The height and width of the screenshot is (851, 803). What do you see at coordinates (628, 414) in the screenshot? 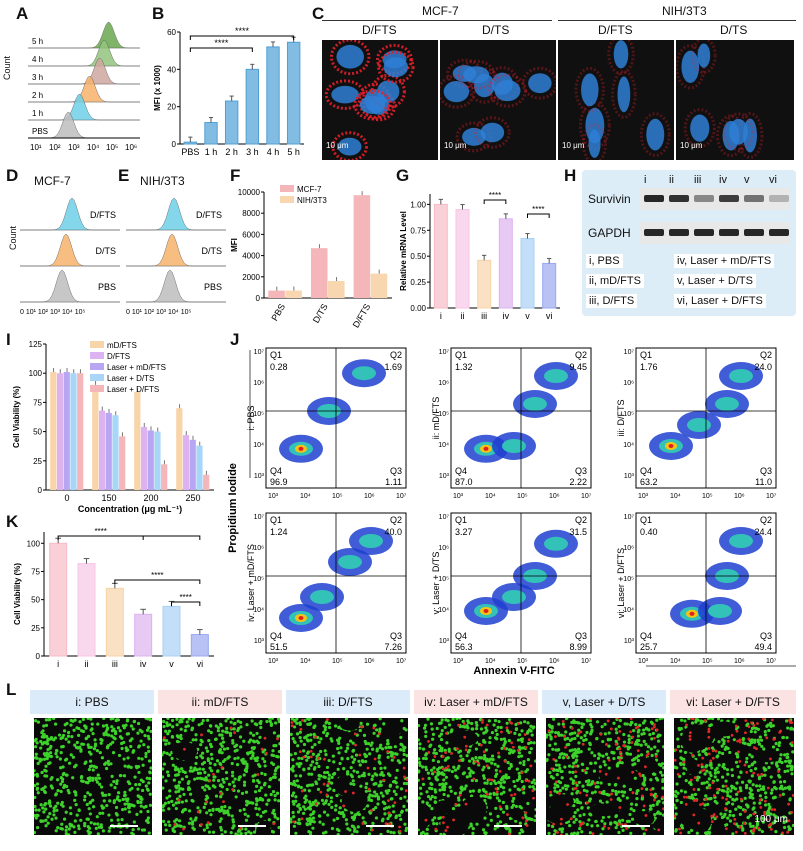
I see `y-tick: 10⁵` at bounding box center [628, 414].